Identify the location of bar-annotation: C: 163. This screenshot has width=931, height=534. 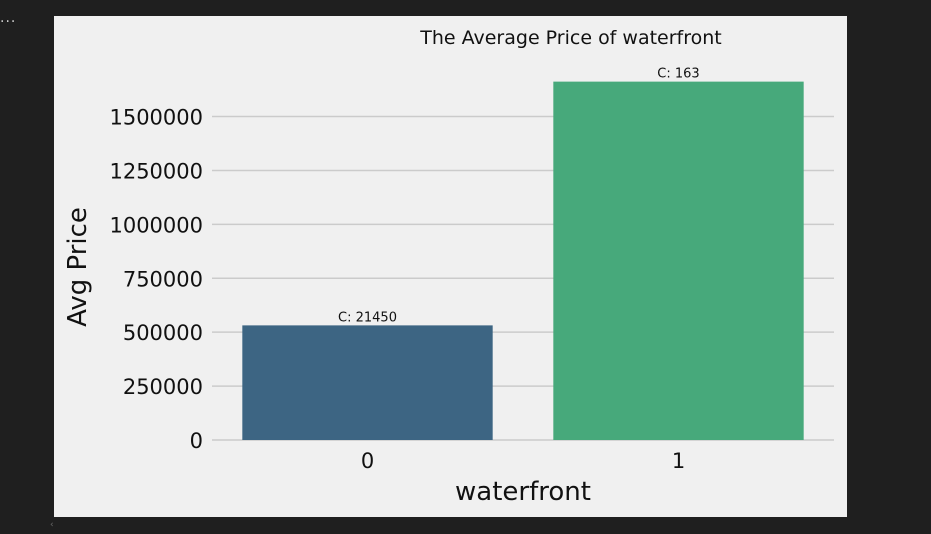
(678, 74).